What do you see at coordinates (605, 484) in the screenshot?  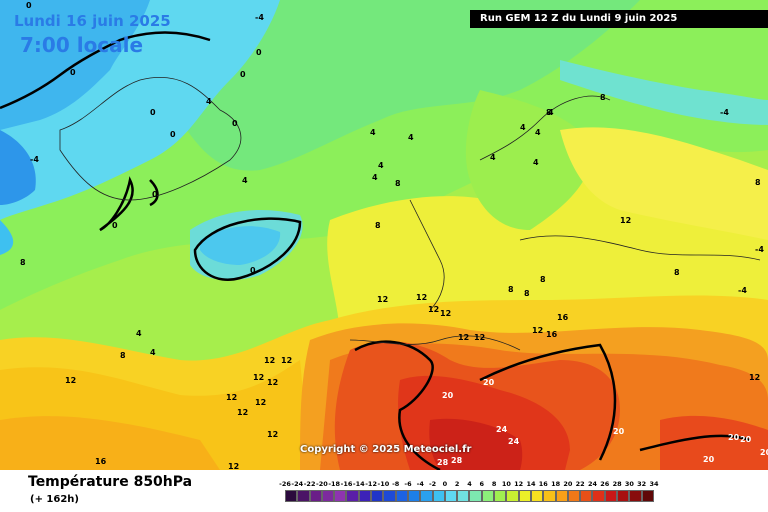 I see `scale-tick-label: 26` at bounding box center [605, 484].